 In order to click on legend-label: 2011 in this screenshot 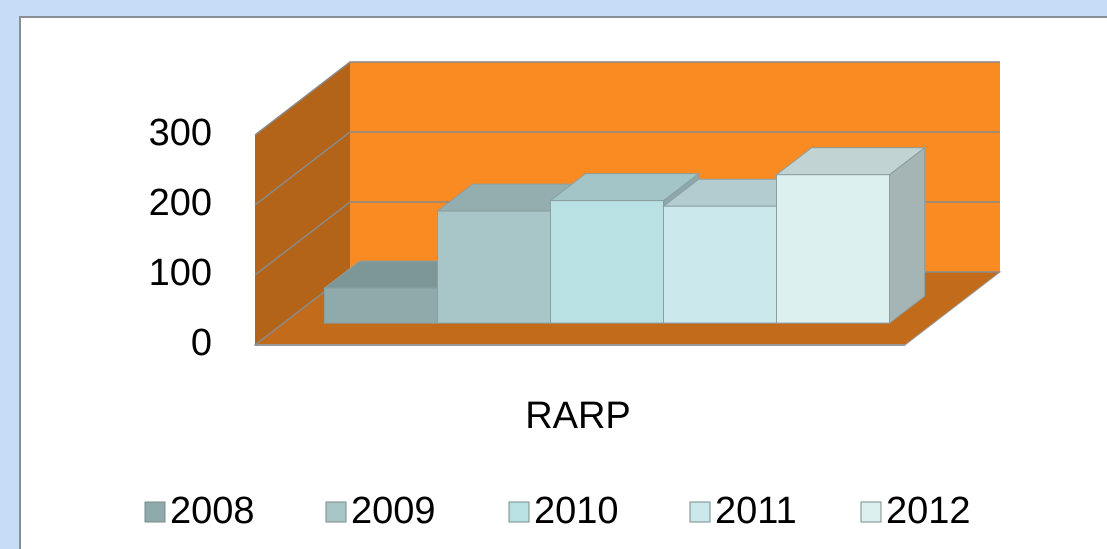, I will do `click(756, 511)`.